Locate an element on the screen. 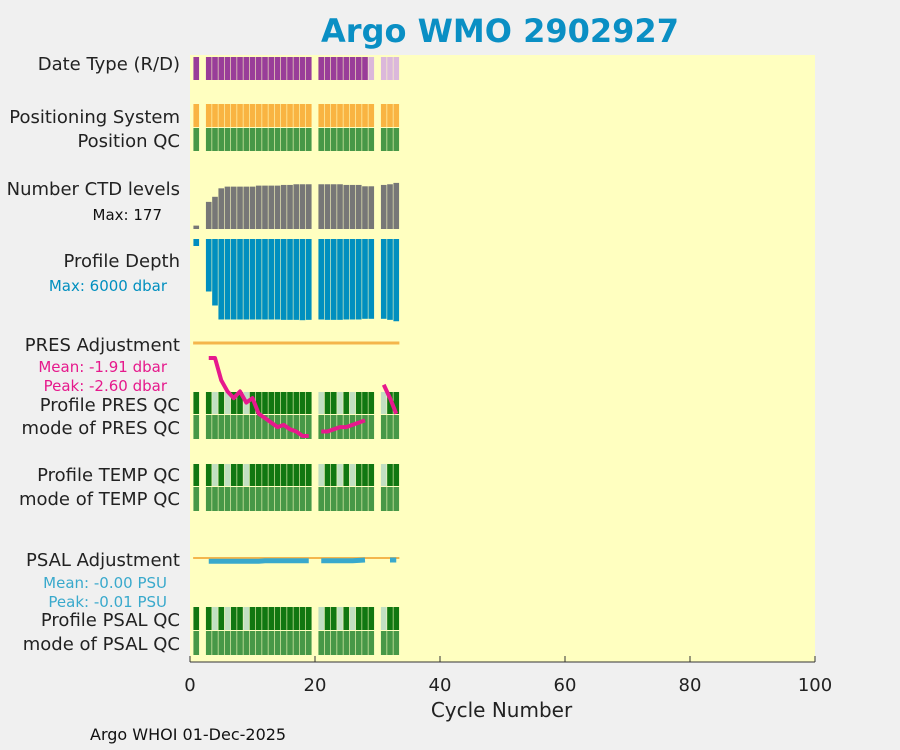 This screenshot has width=900, height=750. row-label: PRES Adjustment is located at coordinates (102, 345).